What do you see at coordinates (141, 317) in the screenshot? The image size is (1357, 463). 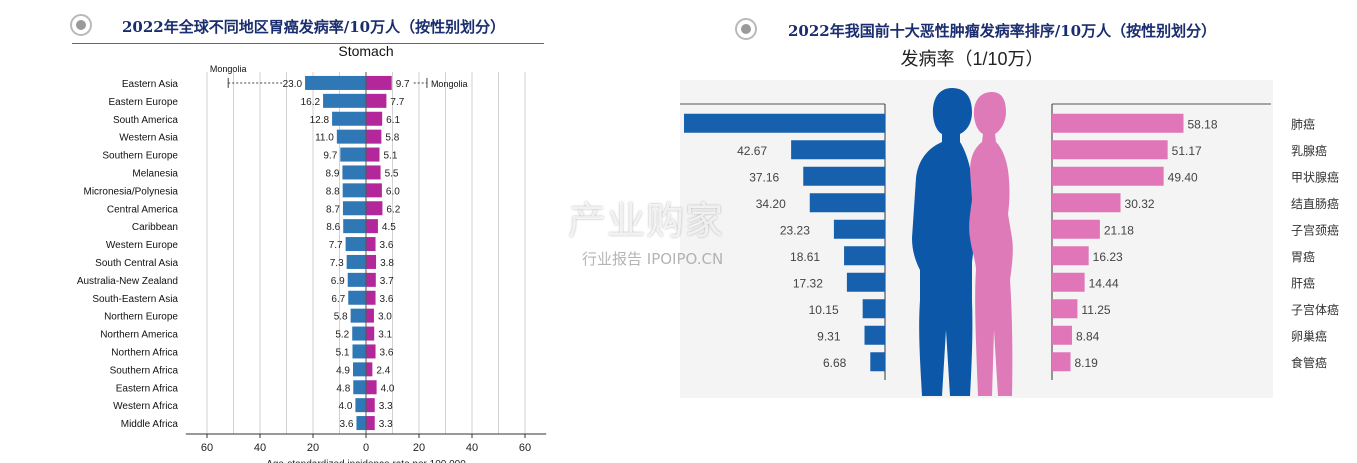 I see `category-label: Northern Europe` at bounding box center [141, 317].